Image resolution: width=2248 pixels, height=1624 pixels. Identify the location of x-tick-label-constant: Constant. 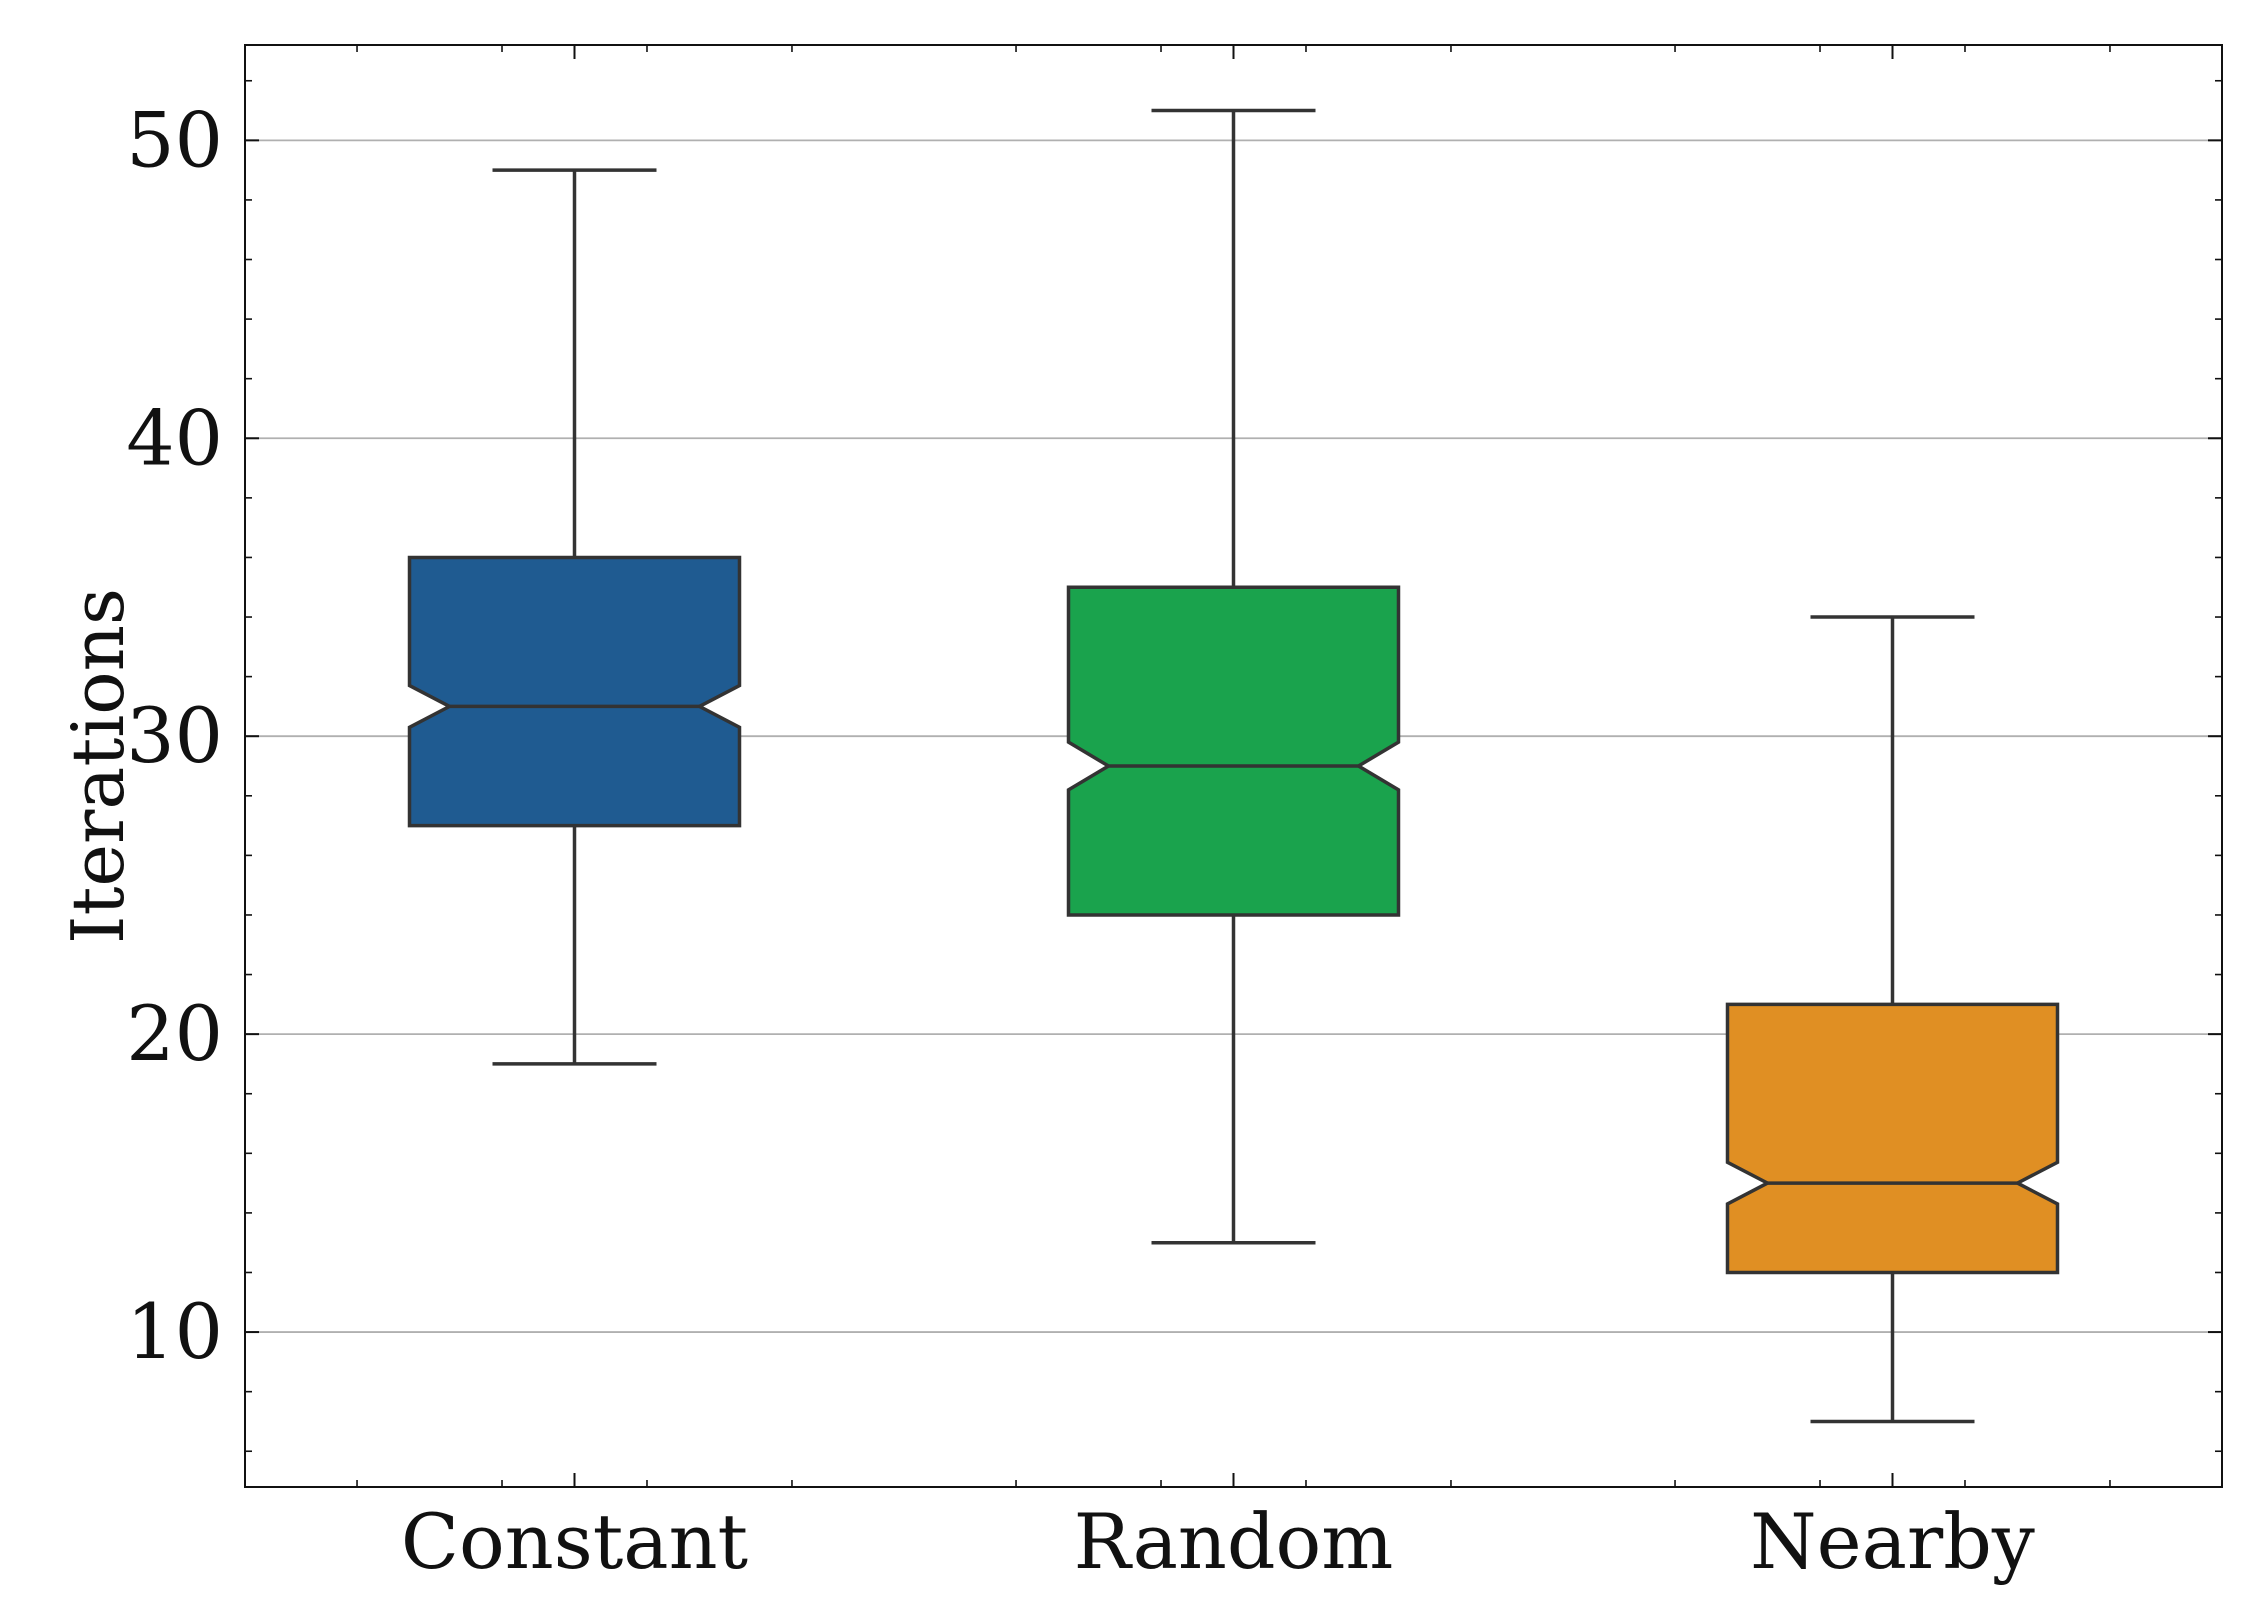
(574, 1541).